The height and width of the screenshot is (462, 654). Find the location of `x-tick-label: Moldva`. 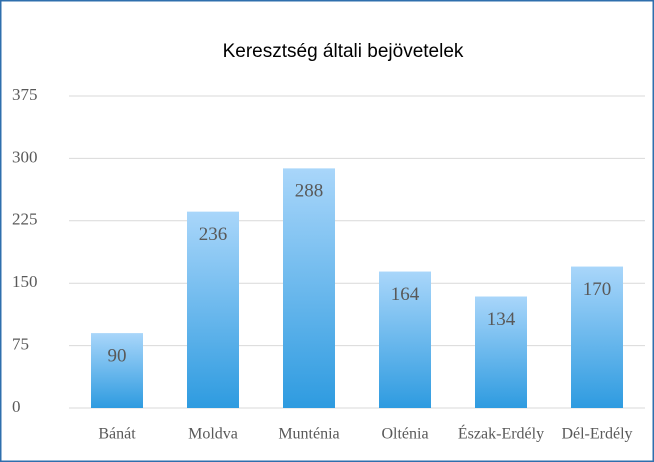

x-tick-label: Moldva is located at coordinates (213, 434).